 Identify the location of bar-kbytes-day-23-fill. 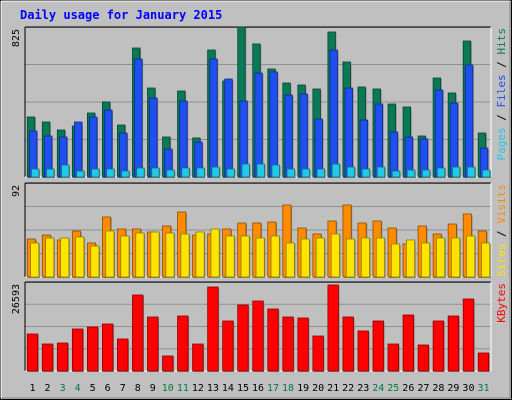
(363, 351).